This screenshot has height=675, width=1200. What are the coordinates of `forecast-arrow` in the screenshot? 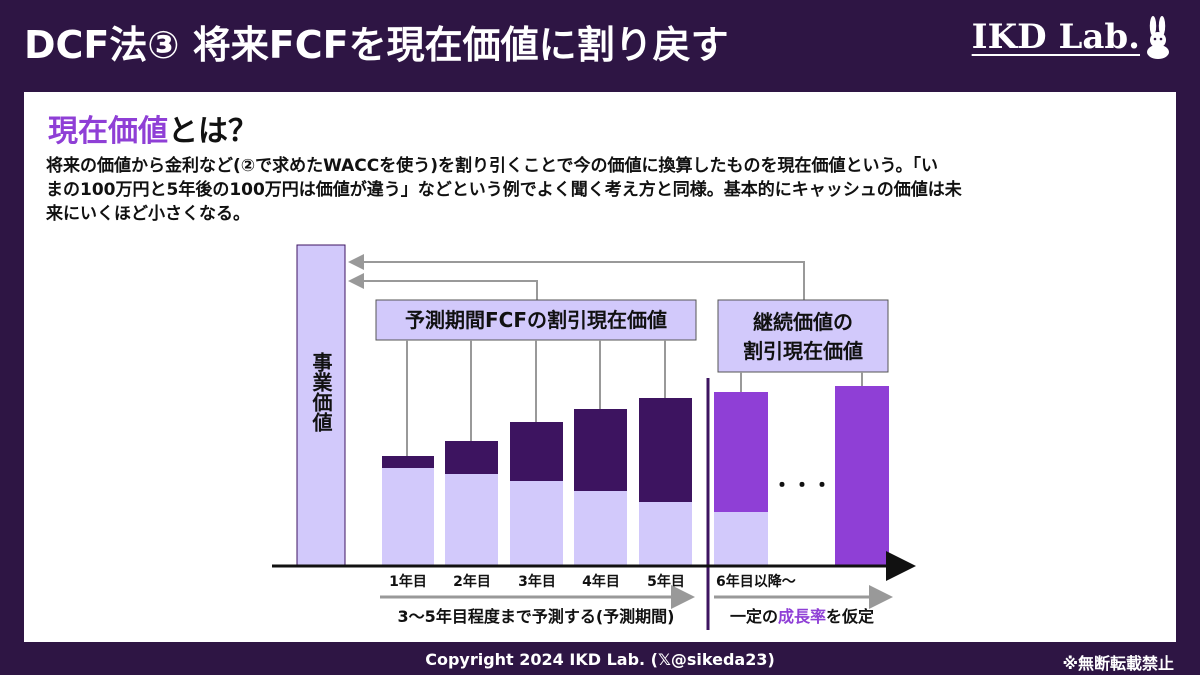 It's located at (443, 286).